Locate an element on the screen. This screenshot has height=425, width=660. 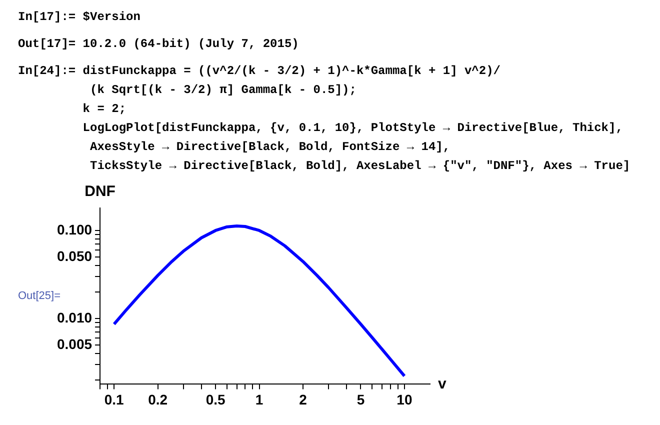
text: k = 2; is located at coordinates (105, 109).